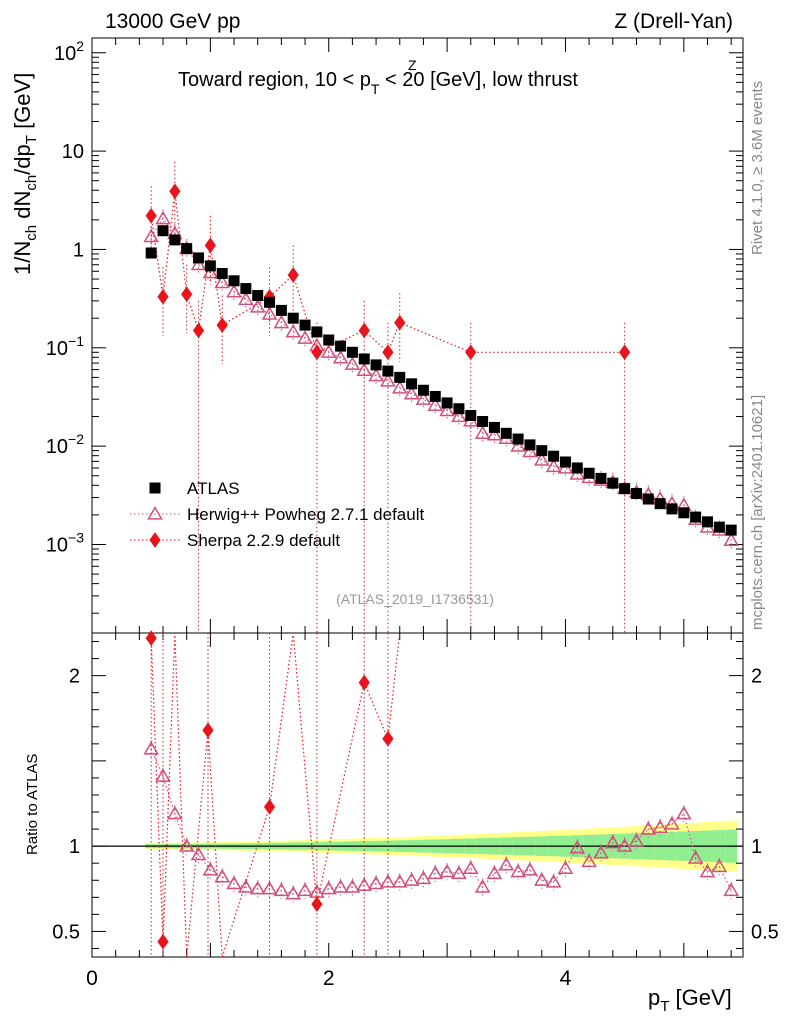 The image size is (786, 1024). I want to click on y-tick-label: 10⁻³, so click(65, 542).